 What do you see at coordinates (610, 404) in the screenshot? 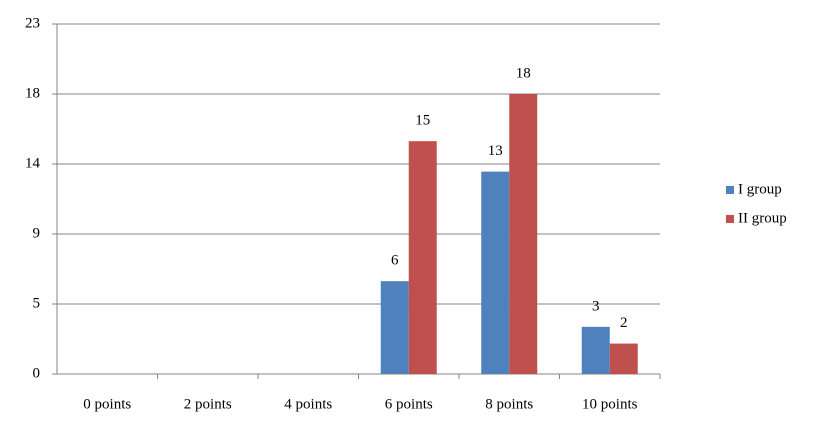
I see `x-tick-label: 10 points` at bounding box center [610, 404].